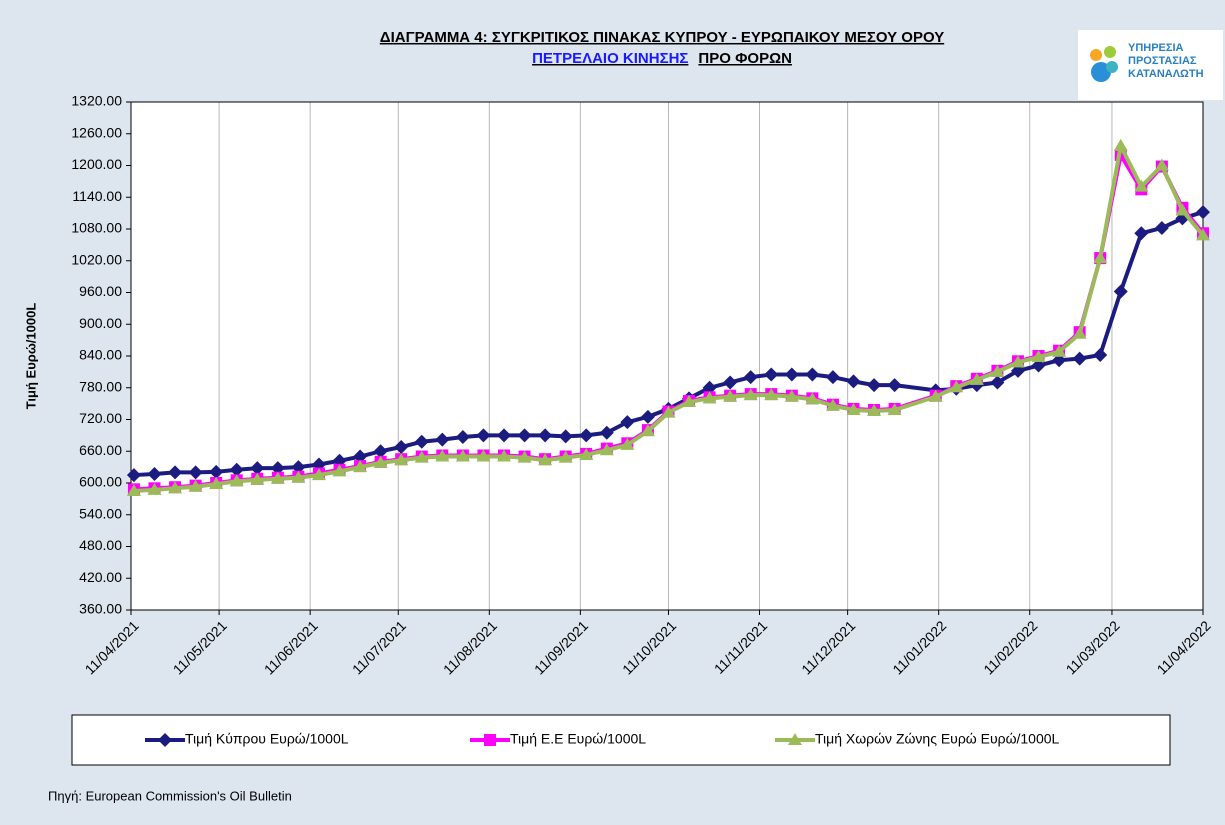  I want to click on y-tick-label: 960.00, so click(100, 291).